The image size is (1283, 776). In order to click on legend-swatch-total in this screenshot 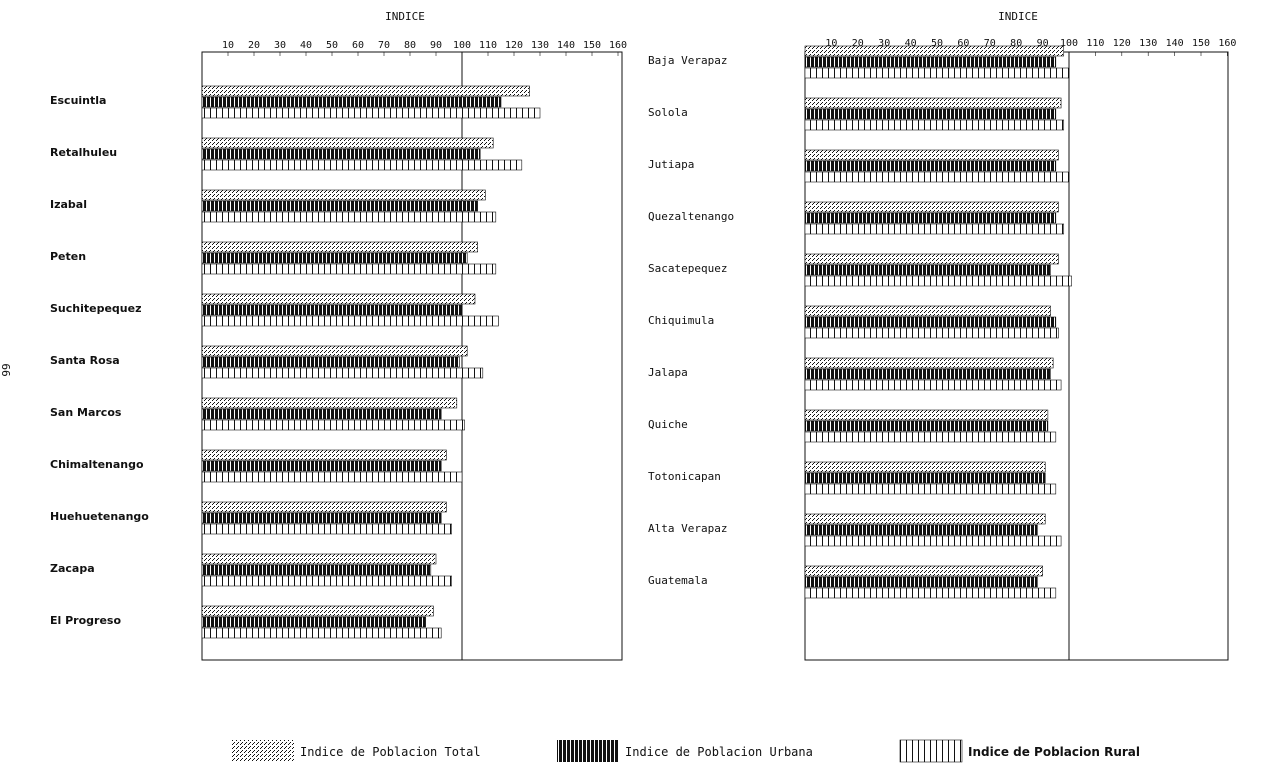, I will do `click(263, 751)`.